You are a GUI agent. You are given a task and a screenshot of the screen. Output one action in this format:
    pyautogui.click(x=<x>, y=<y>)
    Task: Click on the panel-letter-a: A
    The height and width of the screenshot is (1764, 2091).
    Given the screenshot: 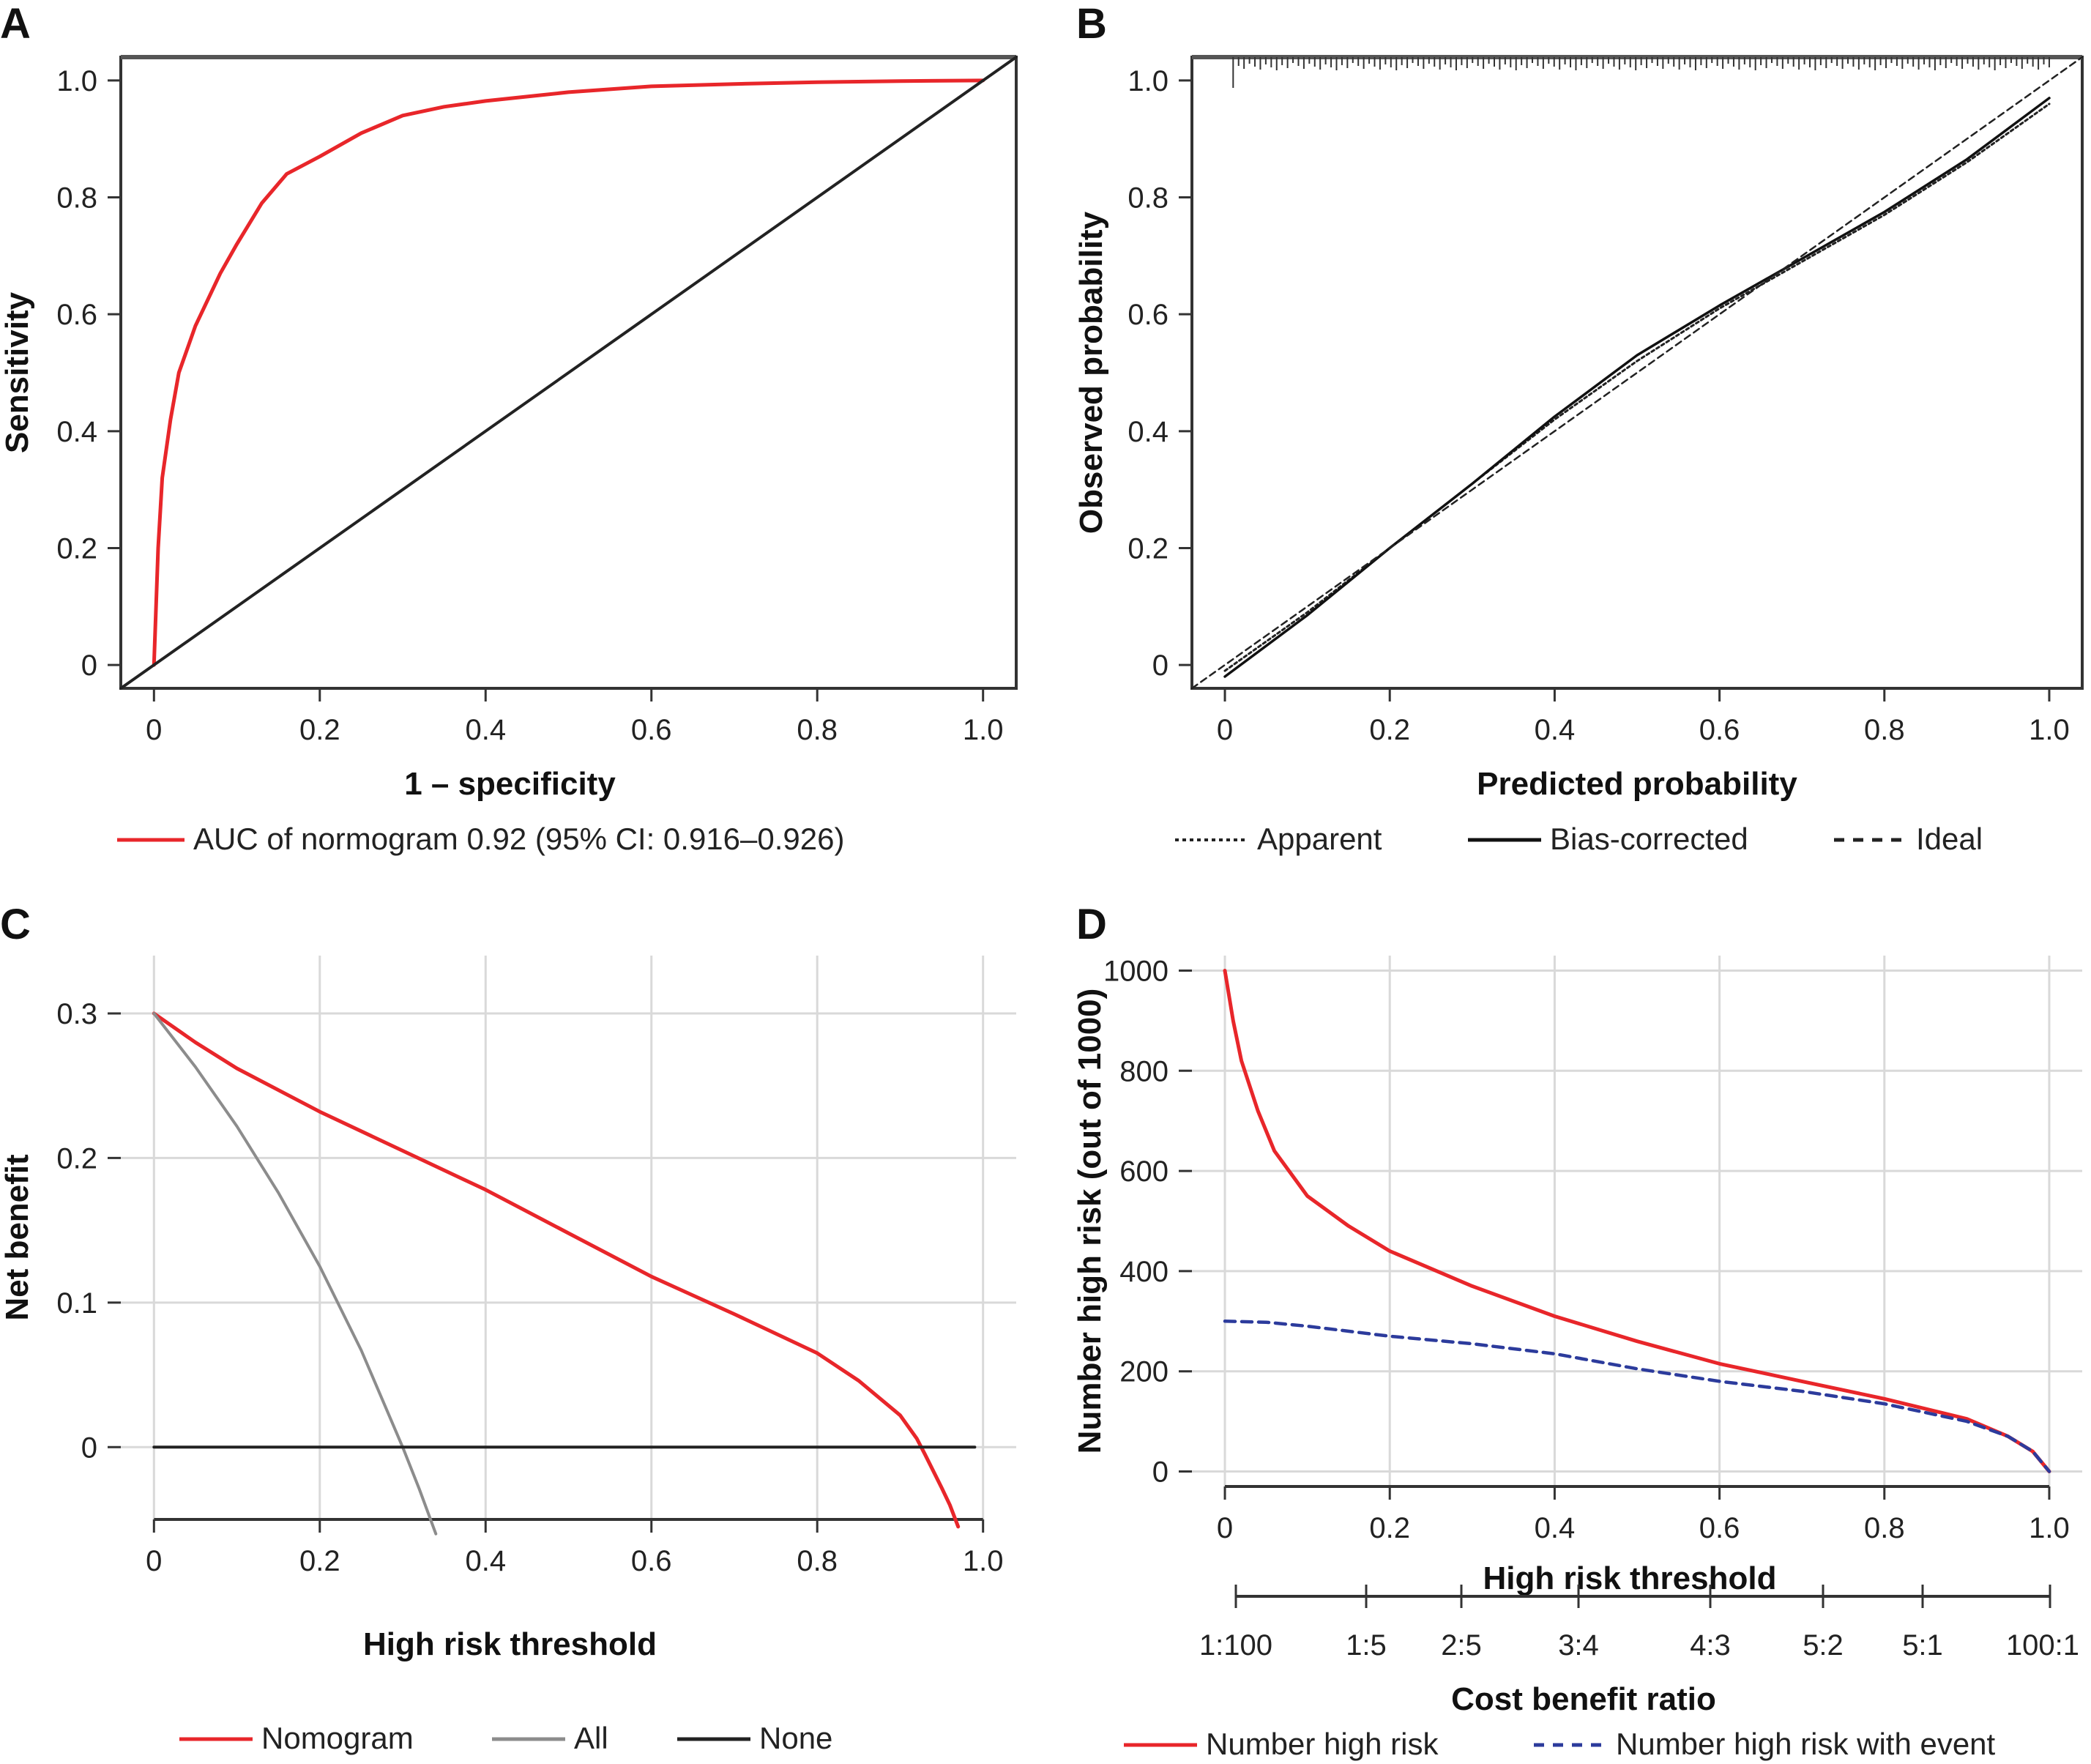 What is the action you would take?
    pyautogui.click(x=15, y=24)
    